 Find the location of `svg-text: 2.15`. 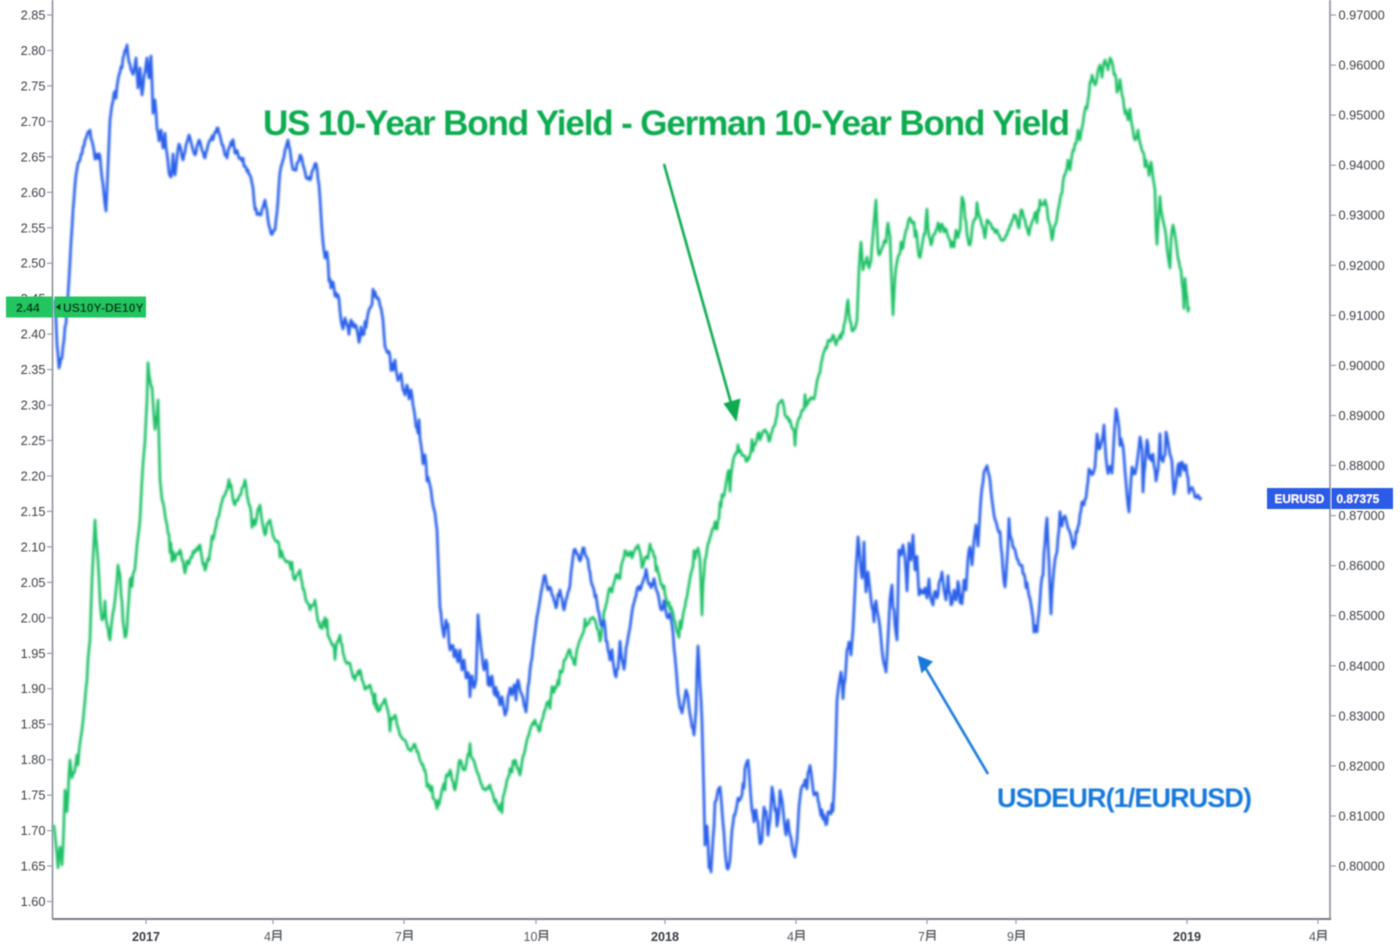

svg-text: 2.15 is located at coordinates (33, 511).